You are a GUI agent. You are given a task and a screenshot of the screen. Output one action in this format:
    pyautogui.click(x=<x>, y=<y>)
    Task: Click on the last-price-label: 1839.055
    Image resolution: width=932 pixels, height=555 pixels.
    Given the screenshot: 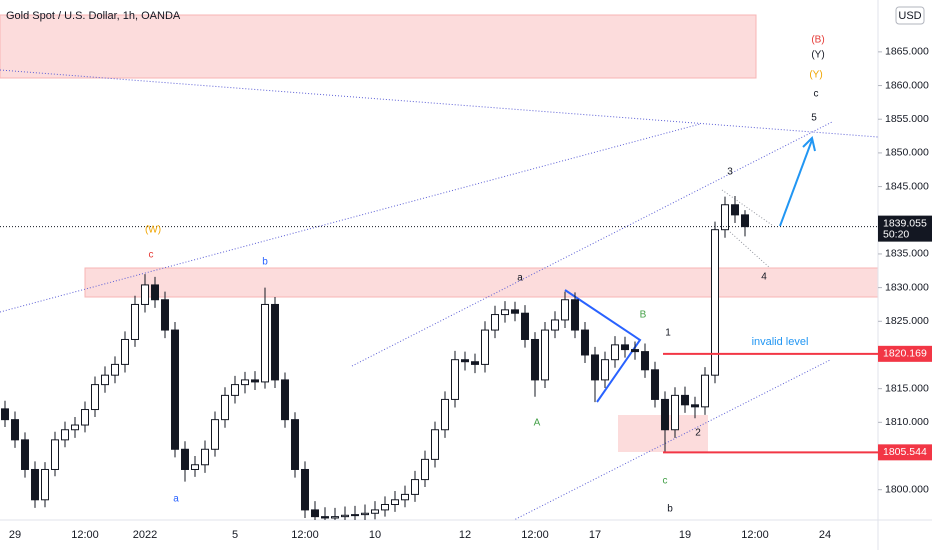 What is the action you would take?
    pyautogui.click(x=905, y=223)
    